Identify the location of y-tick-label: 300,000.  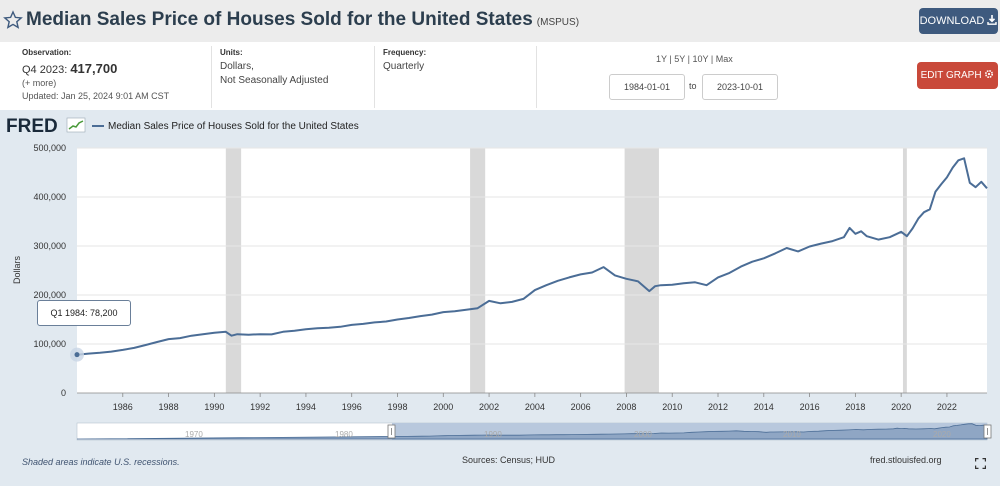
(49, 246).